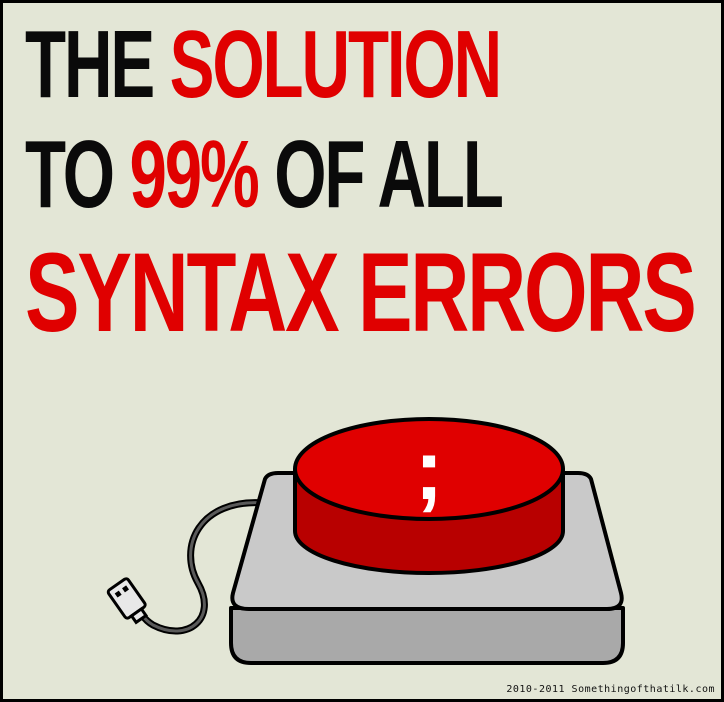  What do you see at coordinates (90, 64) in the screenshot?
I see `word-the: THE` at bounding box center [90, 64].